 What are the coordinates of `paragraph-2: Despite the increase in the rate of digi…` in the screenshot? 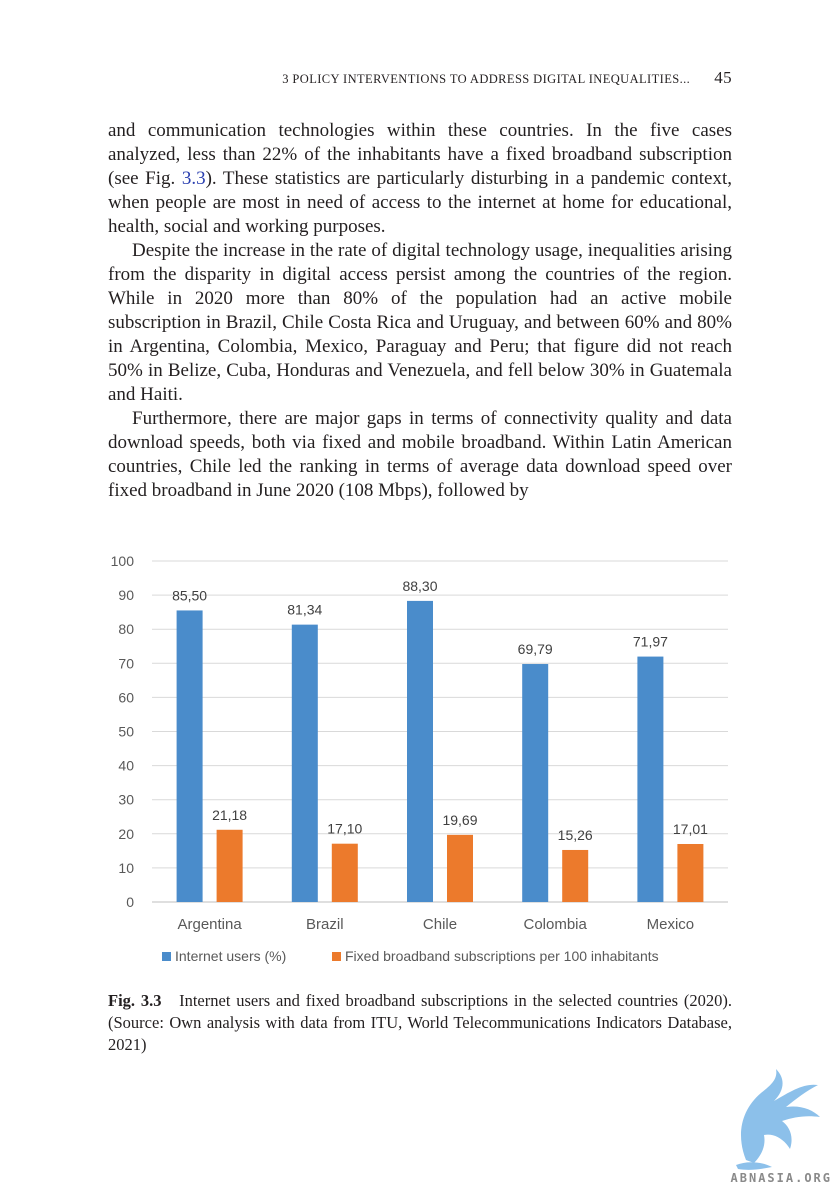 It's located at (420, 322).